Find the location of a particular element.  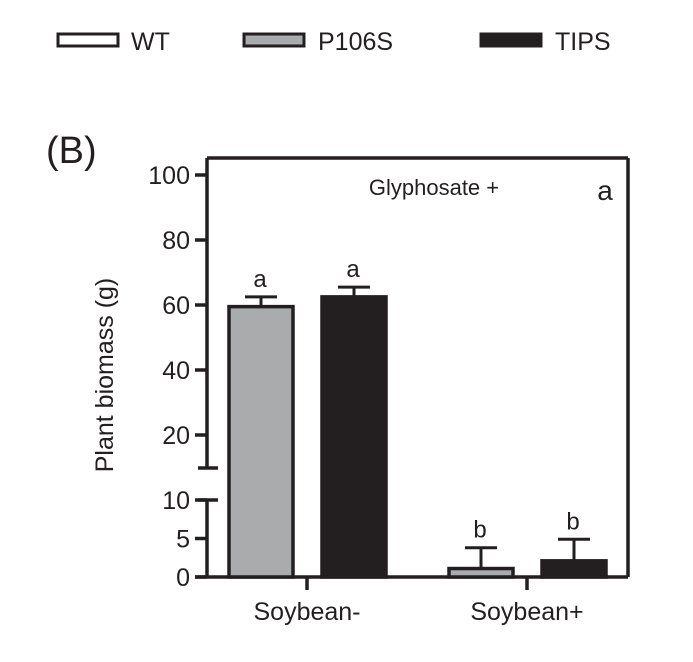

legend-swatch-tips is located at coordinates (511, 40).